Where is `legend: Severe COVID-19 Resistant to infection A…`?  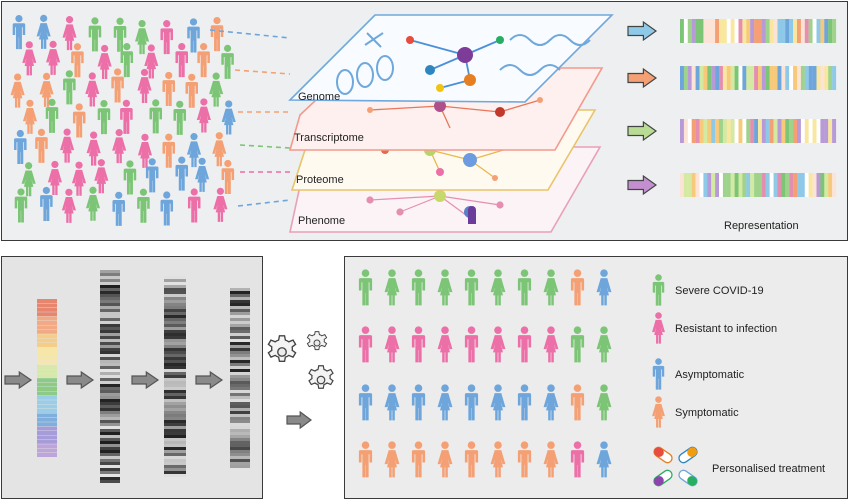
legend: Severe COVID-19 Resistant to infection A… is located at coordinates (738, 380).